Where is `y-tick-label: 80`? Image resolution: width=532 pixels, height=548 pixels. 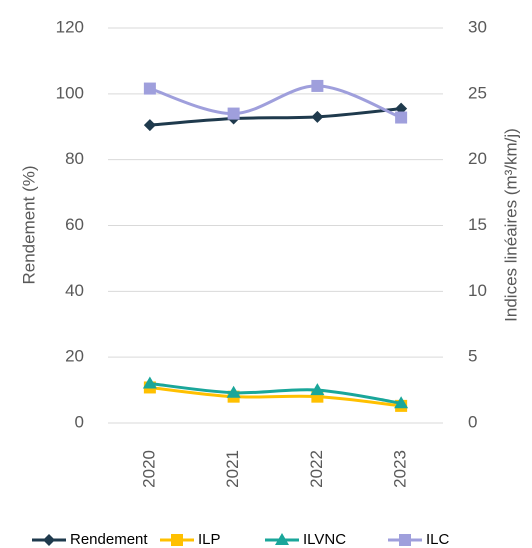
y-tick-label: 80 is located at coordinates (74, 158).